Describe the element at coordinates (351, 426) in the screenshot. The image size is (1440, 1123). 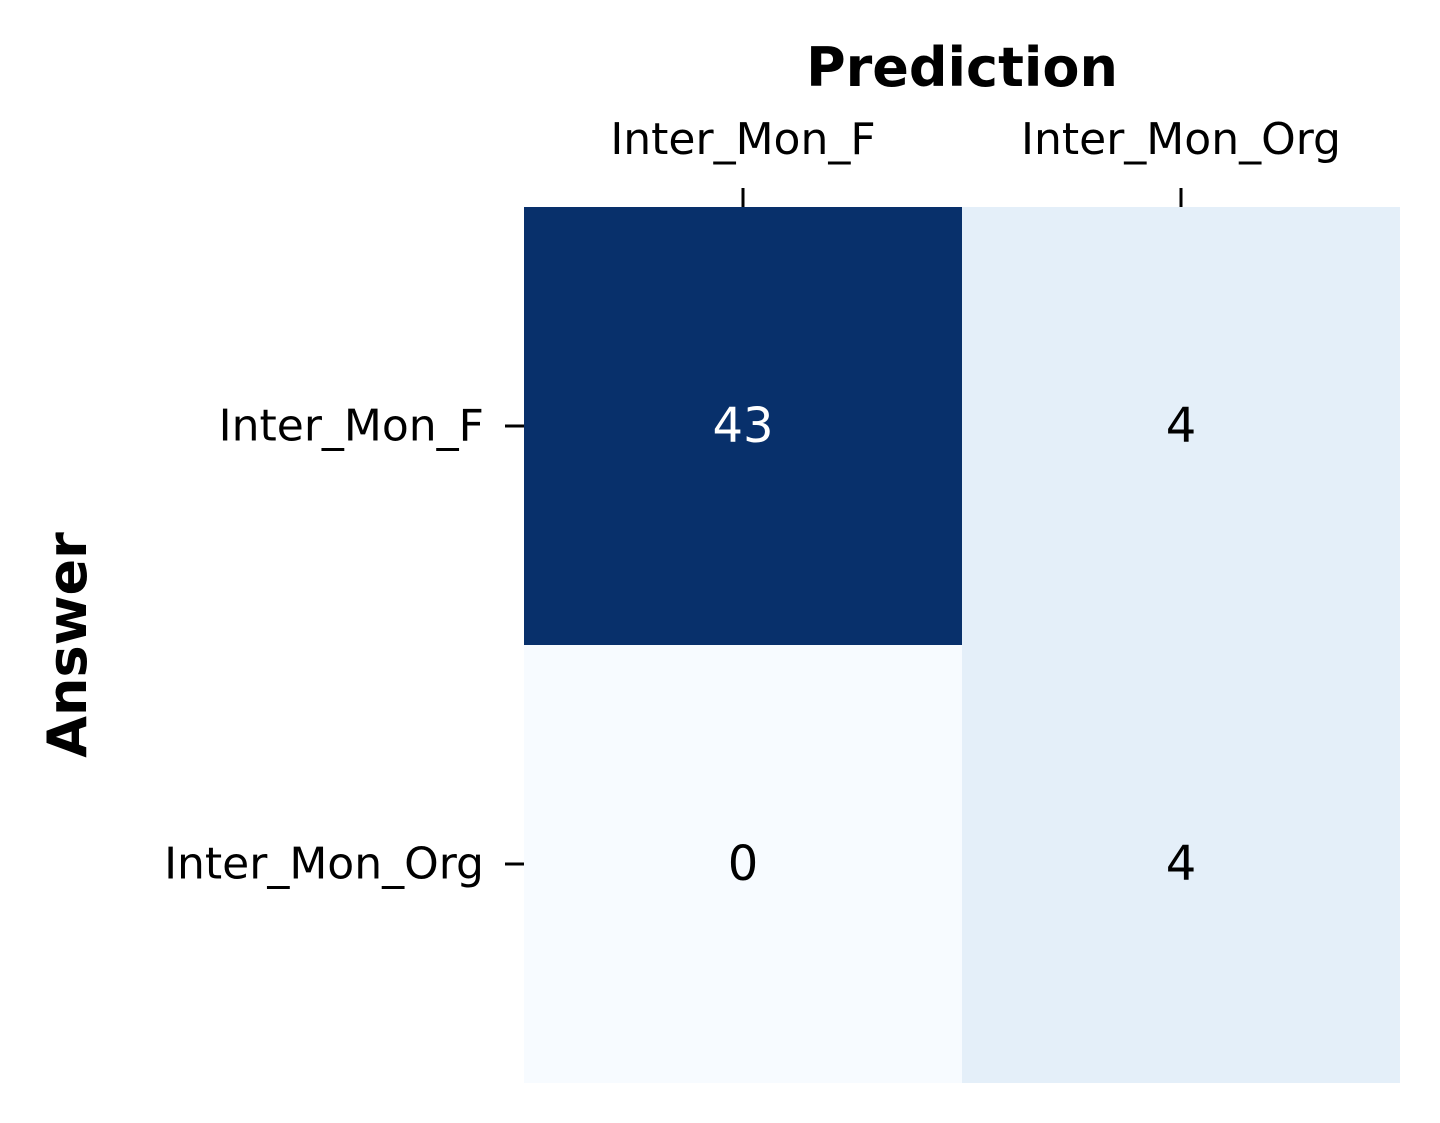
I see `y-tick-label: Inter_Mon_F` at that location.